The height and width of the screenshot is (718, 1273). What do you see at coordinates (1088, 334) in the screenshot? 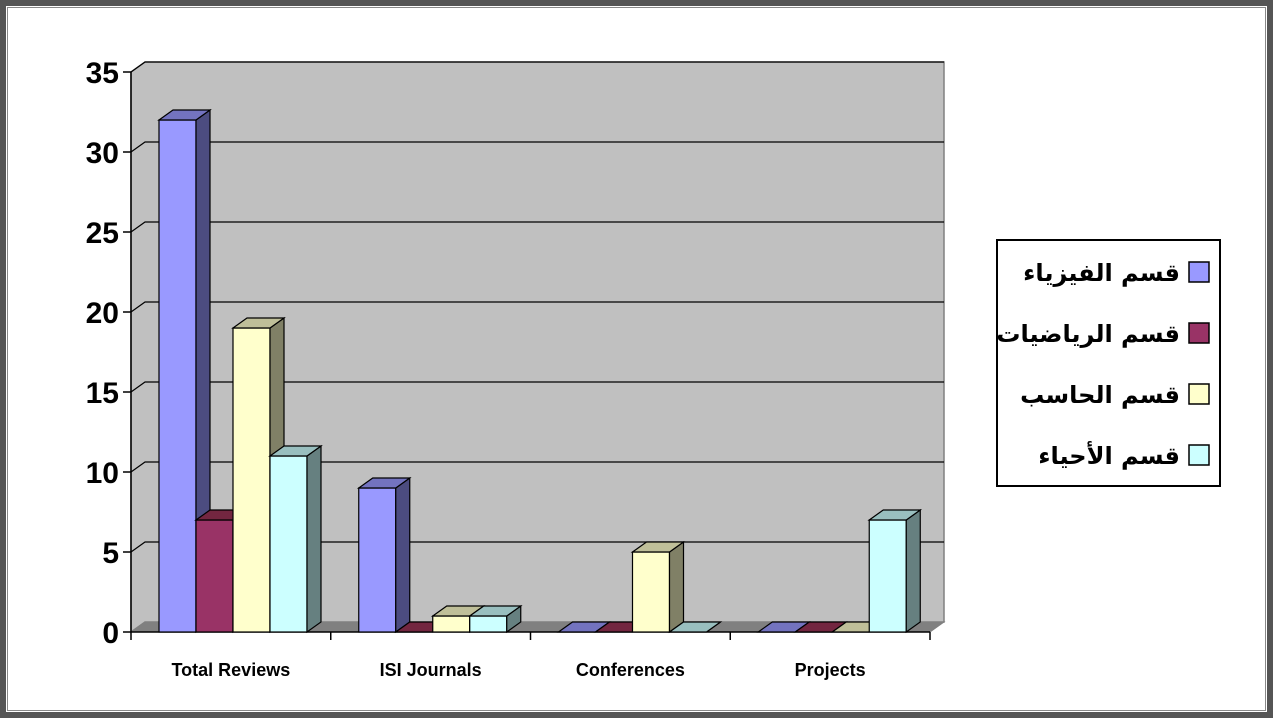
I see `legend-label: قسم الرياضيات` at bounding box center [1088, 334].